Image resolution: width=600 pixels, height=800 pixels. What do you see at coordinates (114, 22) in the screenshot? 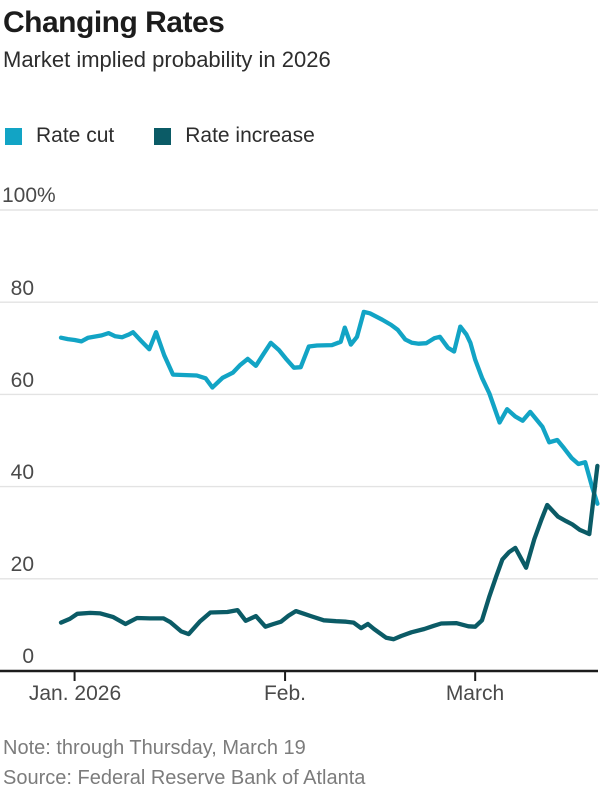
I see `page-title: Changing Rates` at bounding box center [114, 22].